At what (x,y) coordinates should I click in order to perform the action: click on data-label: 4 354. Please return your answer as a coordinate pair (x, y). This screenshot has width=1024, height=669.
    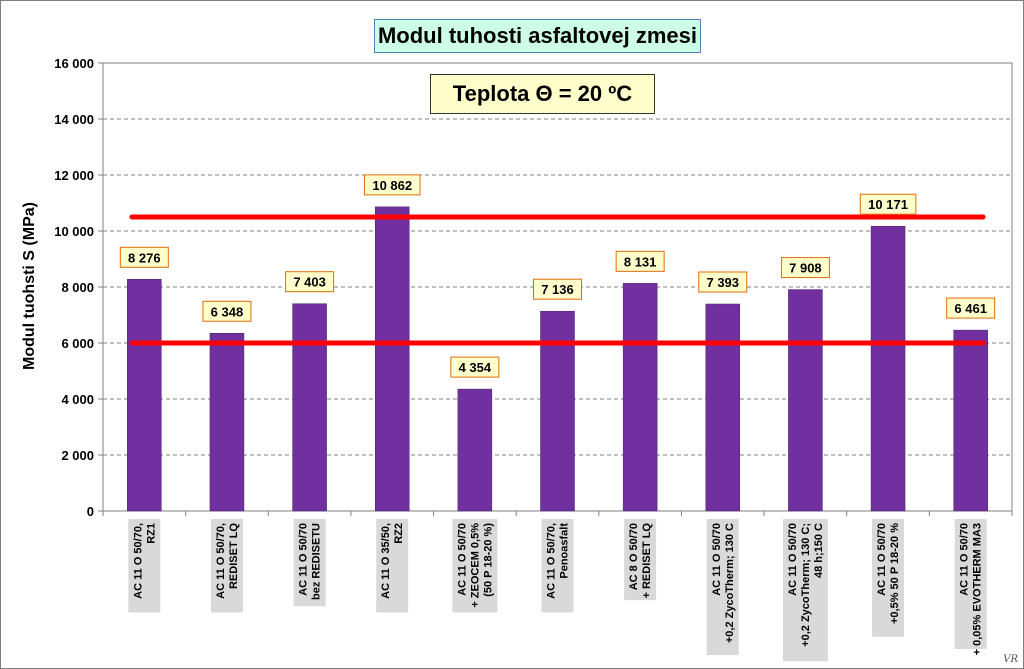
    Looking at the image, I should click on (475, 367).